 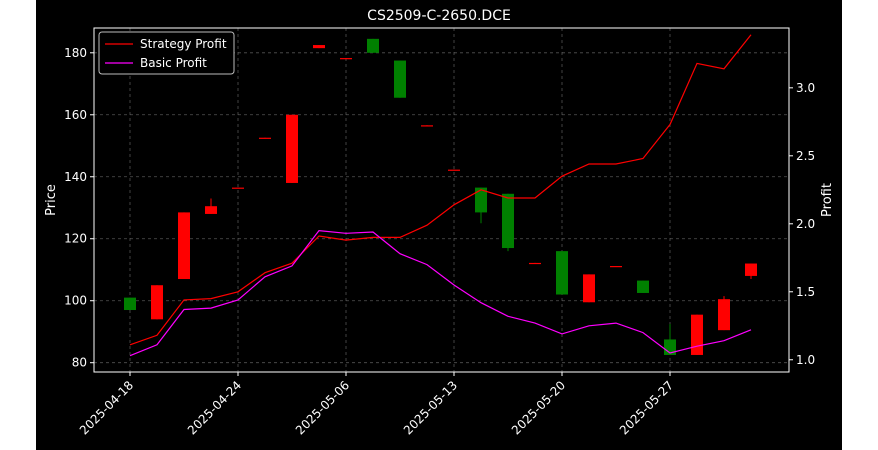 What do you see at coordinates (439, 16) in the screenshot?
I see `chart-title: CS2509-C-2650.DCE` at bounding box center [439, 16].